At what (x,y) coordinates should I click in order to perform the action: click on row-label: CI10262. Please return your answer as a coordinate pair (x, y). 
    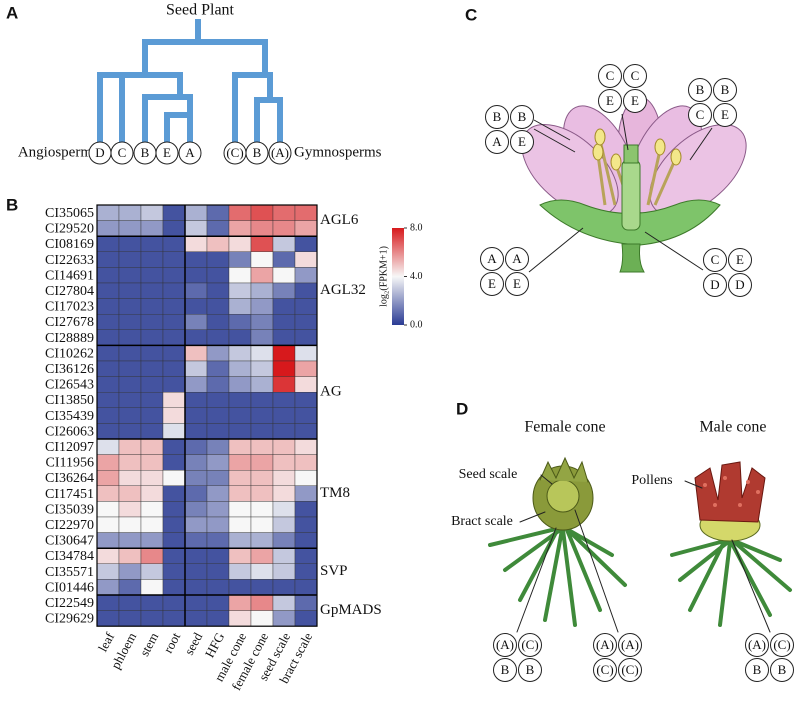
    Looking at the image, I should click on (69, 353).